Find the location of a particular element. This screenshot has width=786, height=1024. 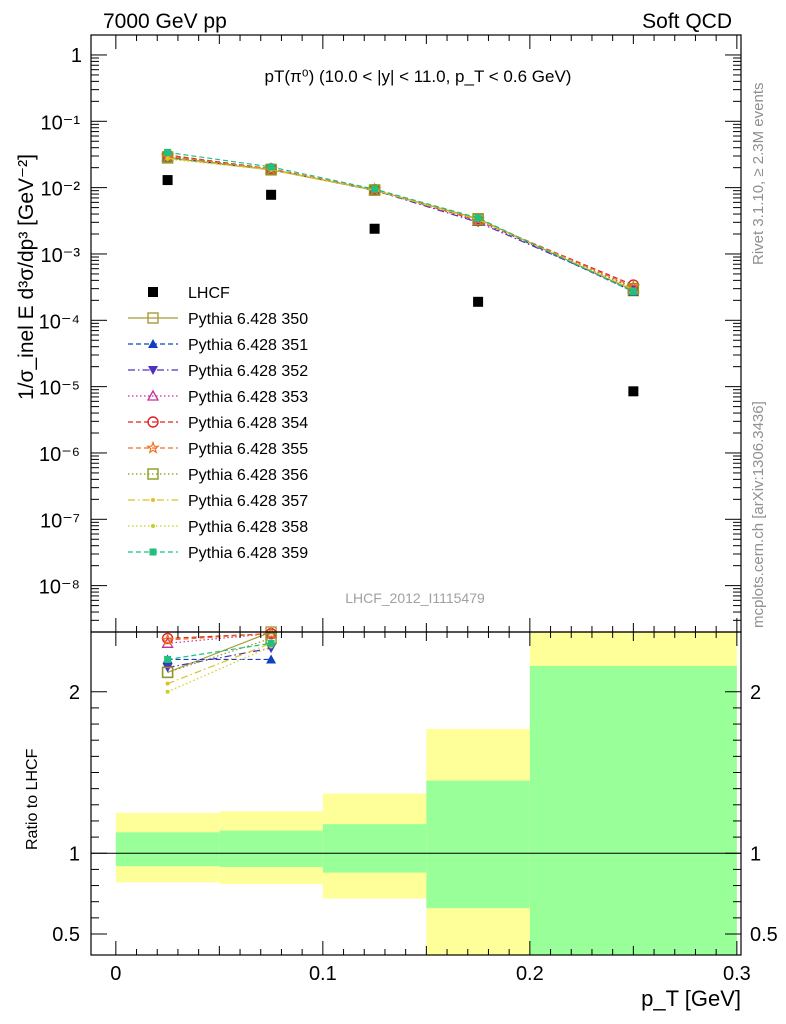

ratio-y-tick-label: 2 is located at coordinates (74, 693).